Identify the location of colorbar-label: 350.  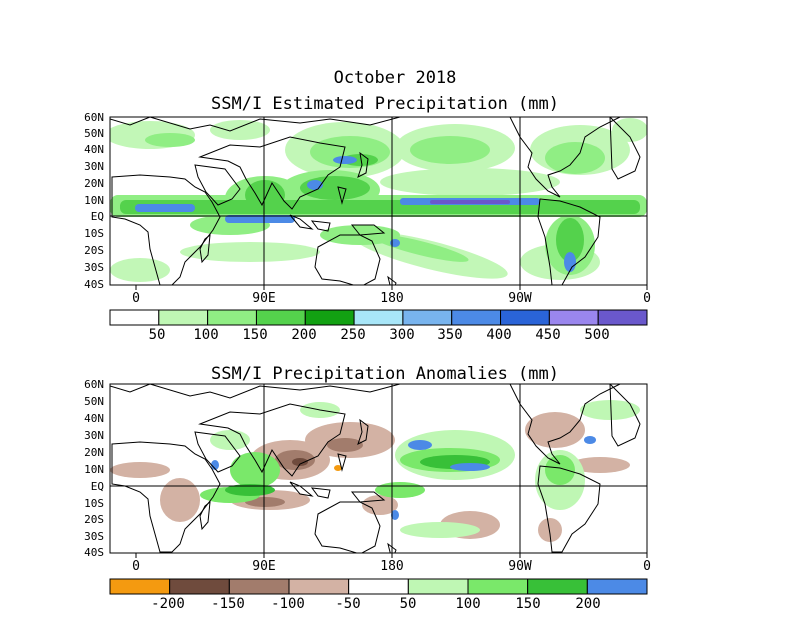
(450, 335).